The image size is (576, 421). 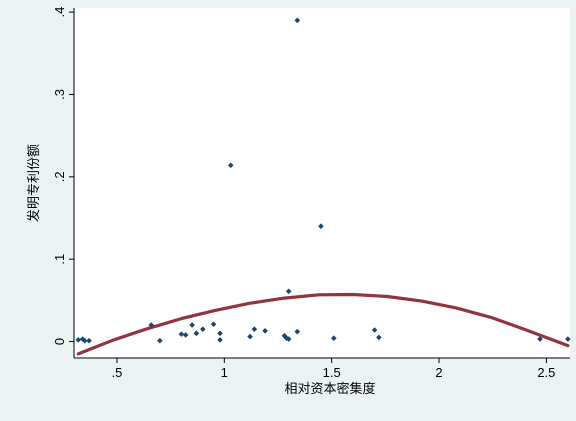 I want to click on fitted-curve, so click(x=323, y=324).